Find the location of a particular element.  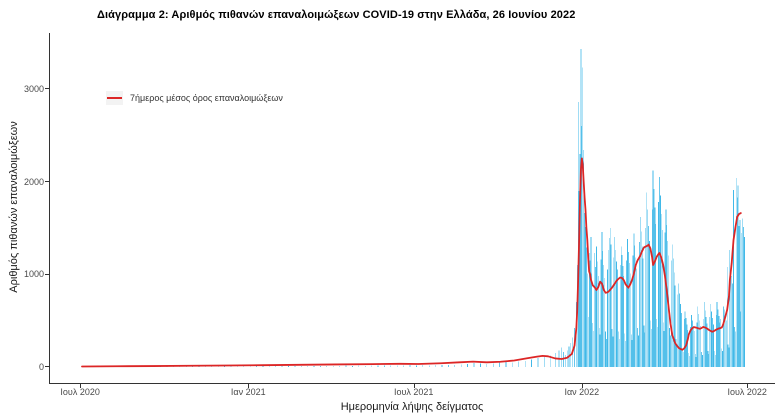

y-tick-label: 0 is located at coordinates (41, 366).